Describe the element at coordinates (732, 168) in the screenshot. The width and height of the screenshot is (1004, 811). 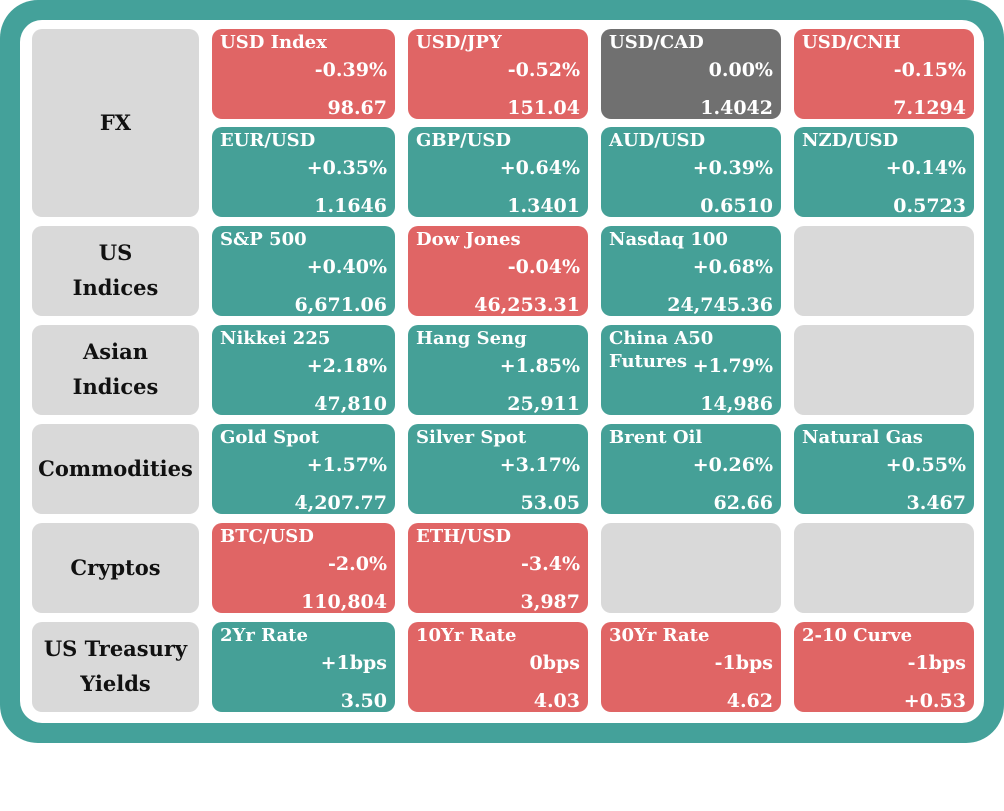
I see `tile-change: +0.39%` at that location.